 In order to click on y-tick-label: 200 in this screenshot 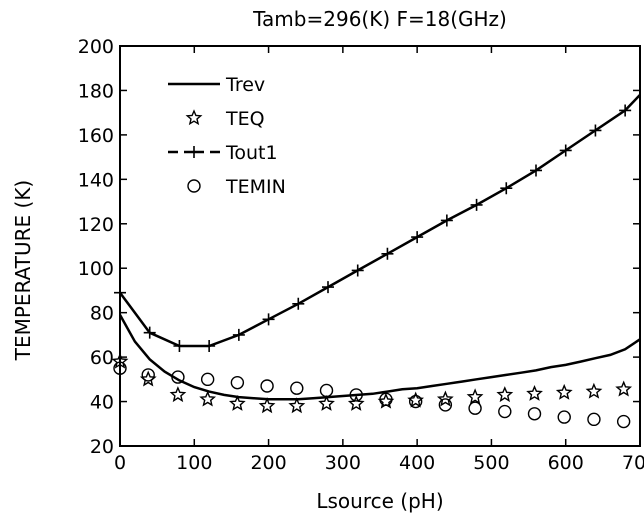, I will do `click(96, 47)`.